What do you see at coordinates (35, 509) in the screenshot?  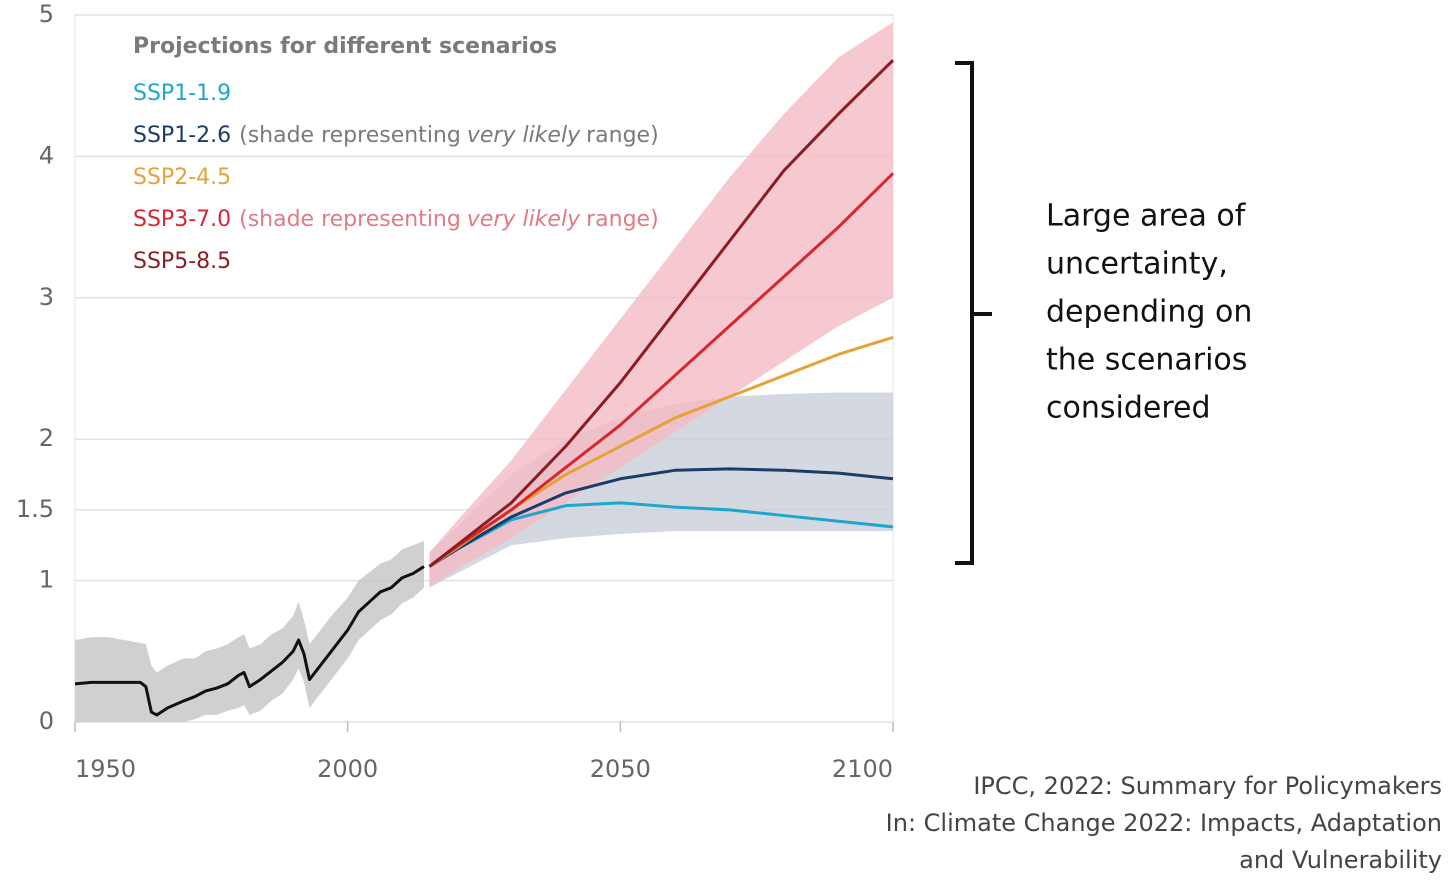 I see `y-tick-label: 1.5` at bounding box center [35, 509].